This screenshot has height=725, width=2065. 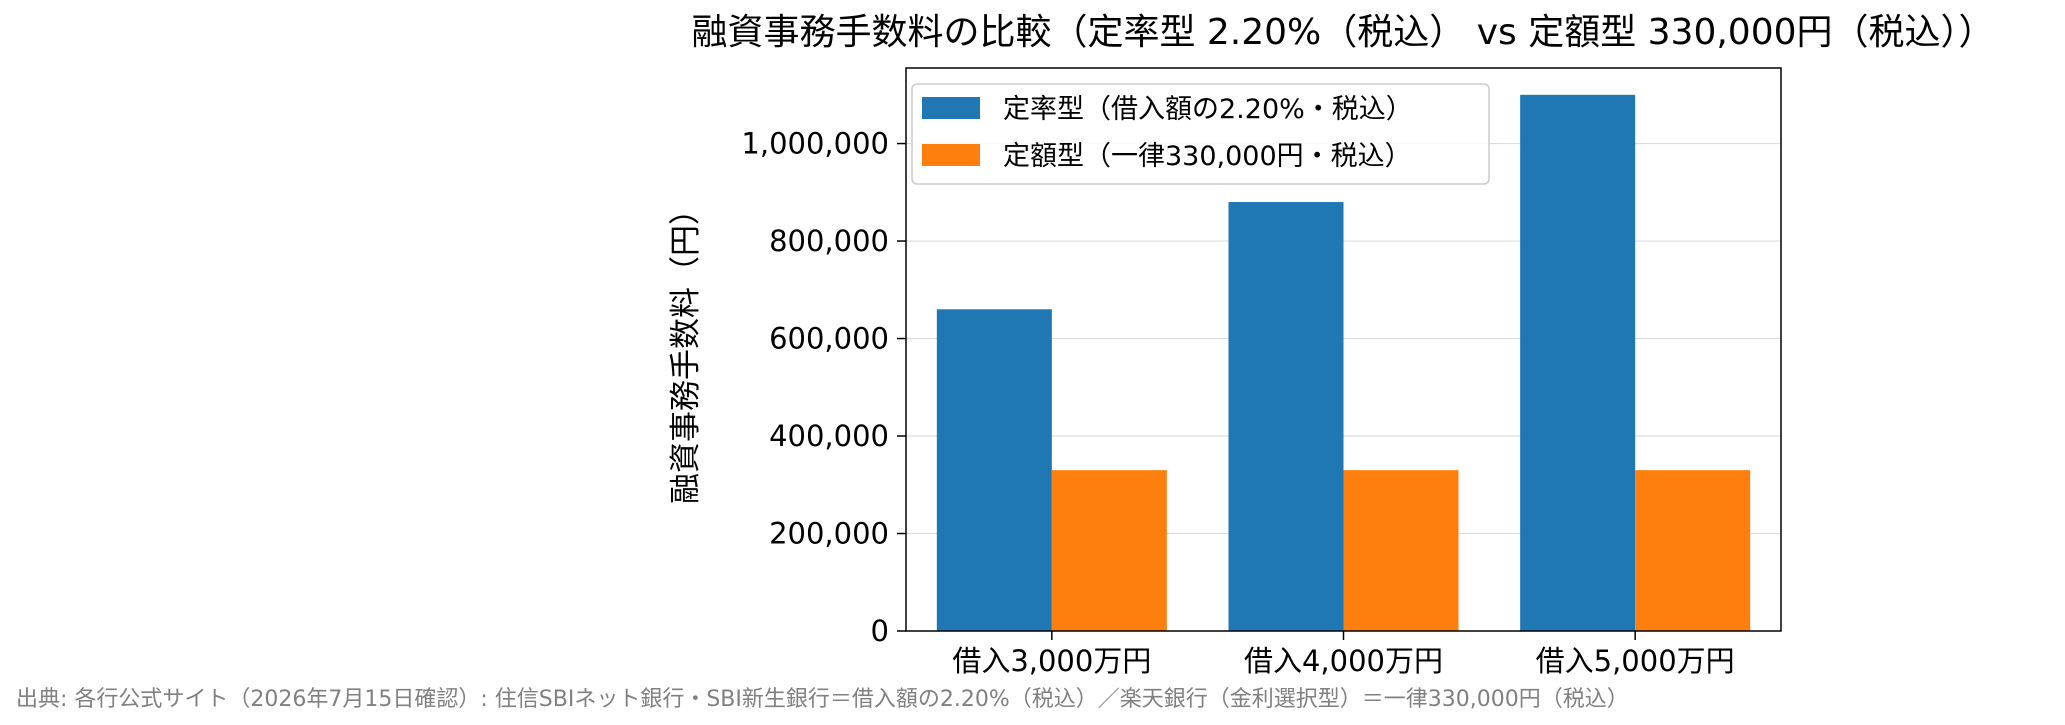 I want to click on y-tick-label: 800,000, so click(x=829, y=241).